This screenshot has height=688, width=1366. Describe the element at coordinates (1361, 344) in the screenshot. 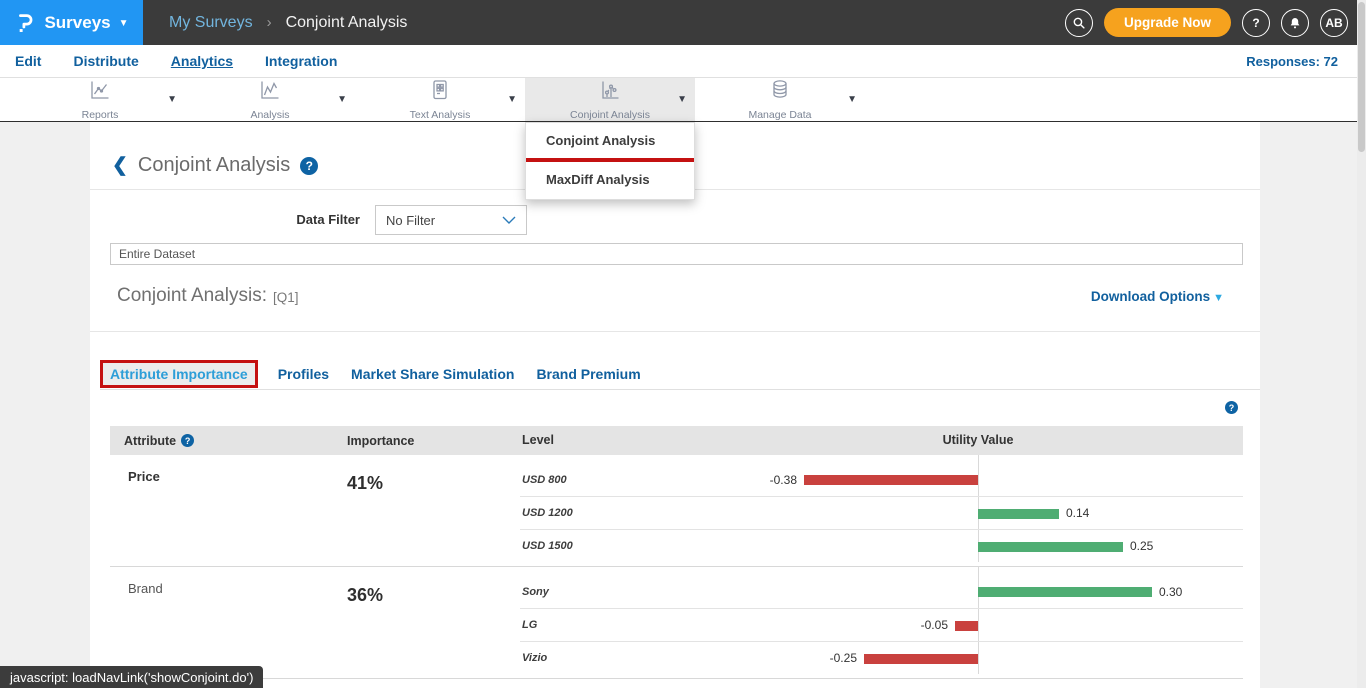

I see `page-scrollbar` at that location.